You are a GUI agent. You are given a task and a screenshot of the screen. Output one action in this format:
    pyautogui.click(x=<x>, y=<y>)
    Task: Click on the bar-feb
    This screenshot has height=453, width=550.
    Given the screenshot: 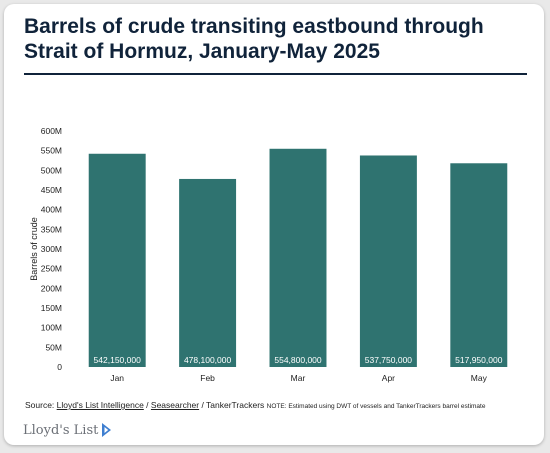 What is the action you would take?
    pyautogui.click(x=208, y=272)
    